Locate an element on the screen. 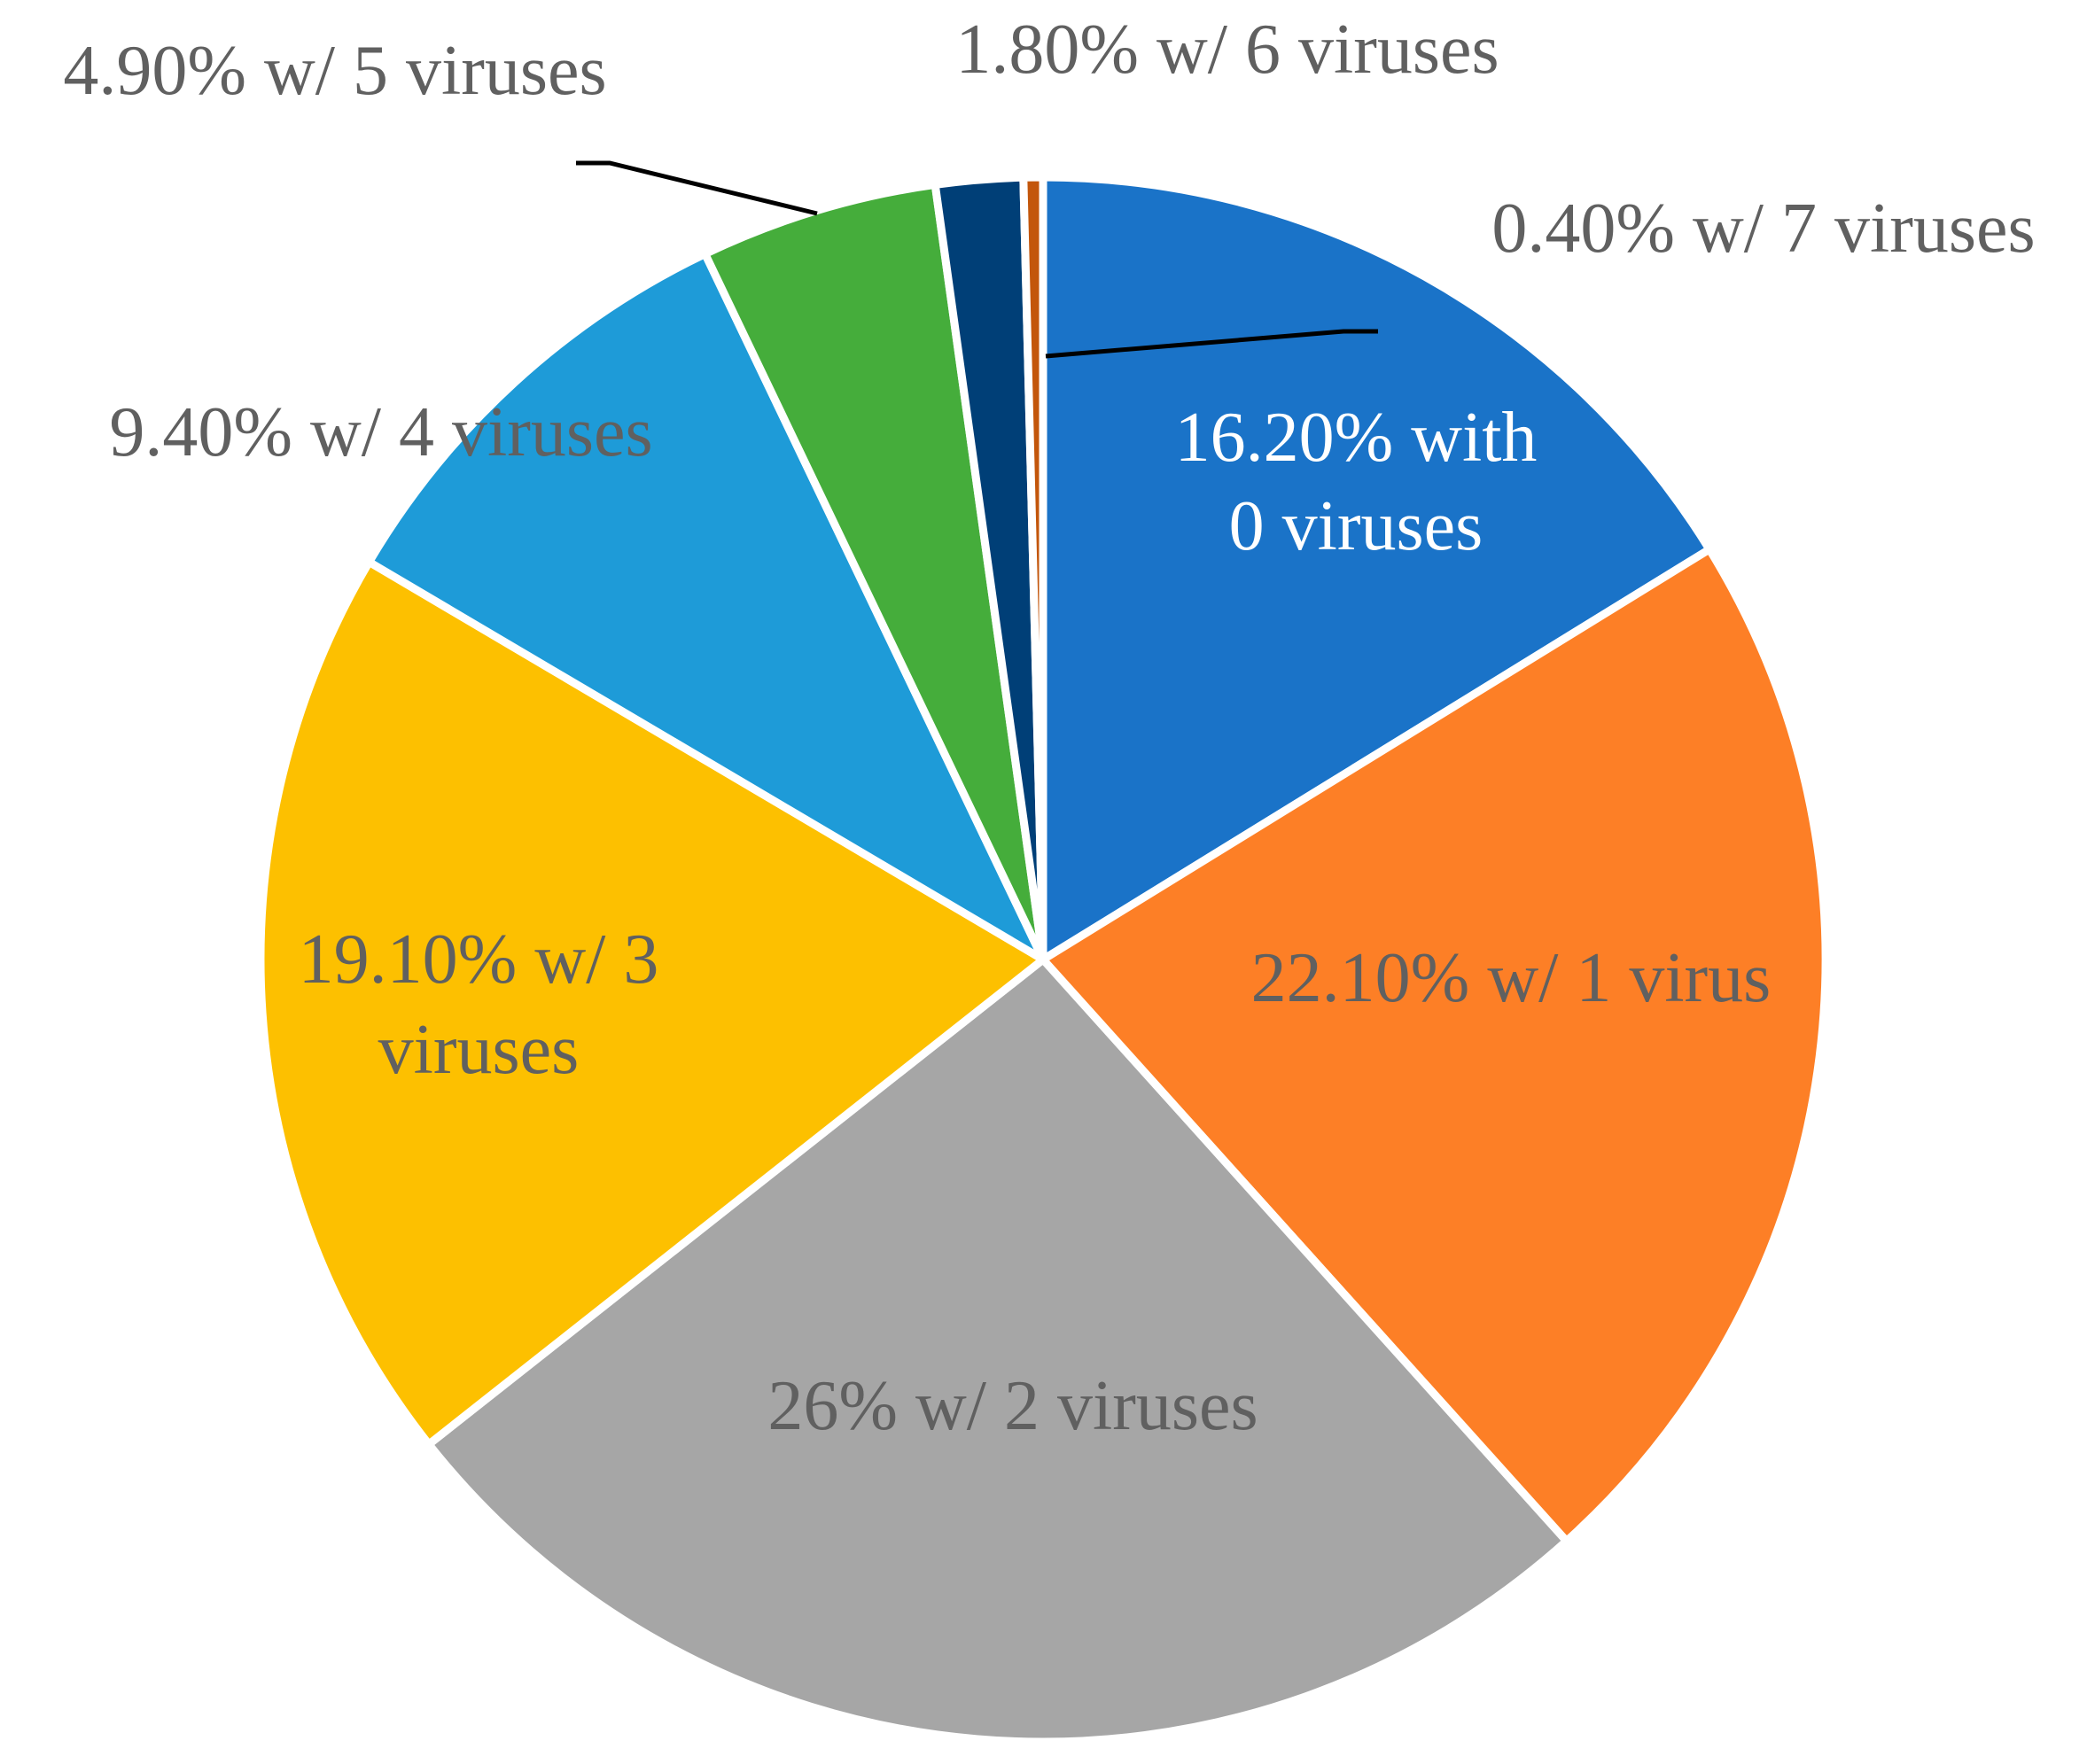 This screenshot has height=1764, width=2087. slice-label-5: 4.90% w/ 5 viruses is located at coordinates (334, 71).